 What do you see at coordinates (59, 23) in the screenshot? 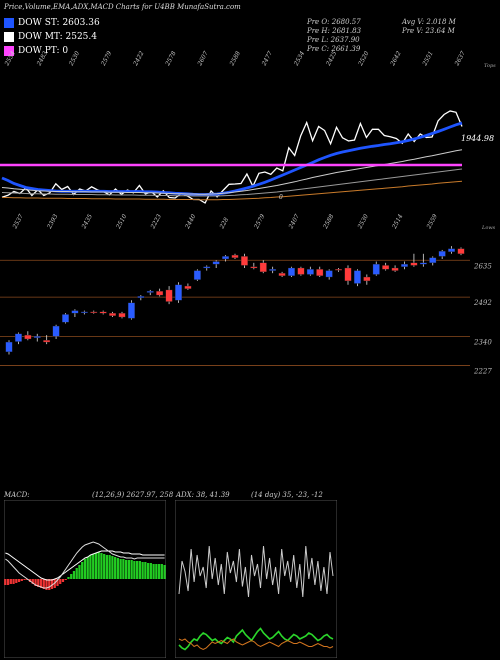
I see `legend-label-st: DOW ST: 2603.36` at bounding box center [59, 23].